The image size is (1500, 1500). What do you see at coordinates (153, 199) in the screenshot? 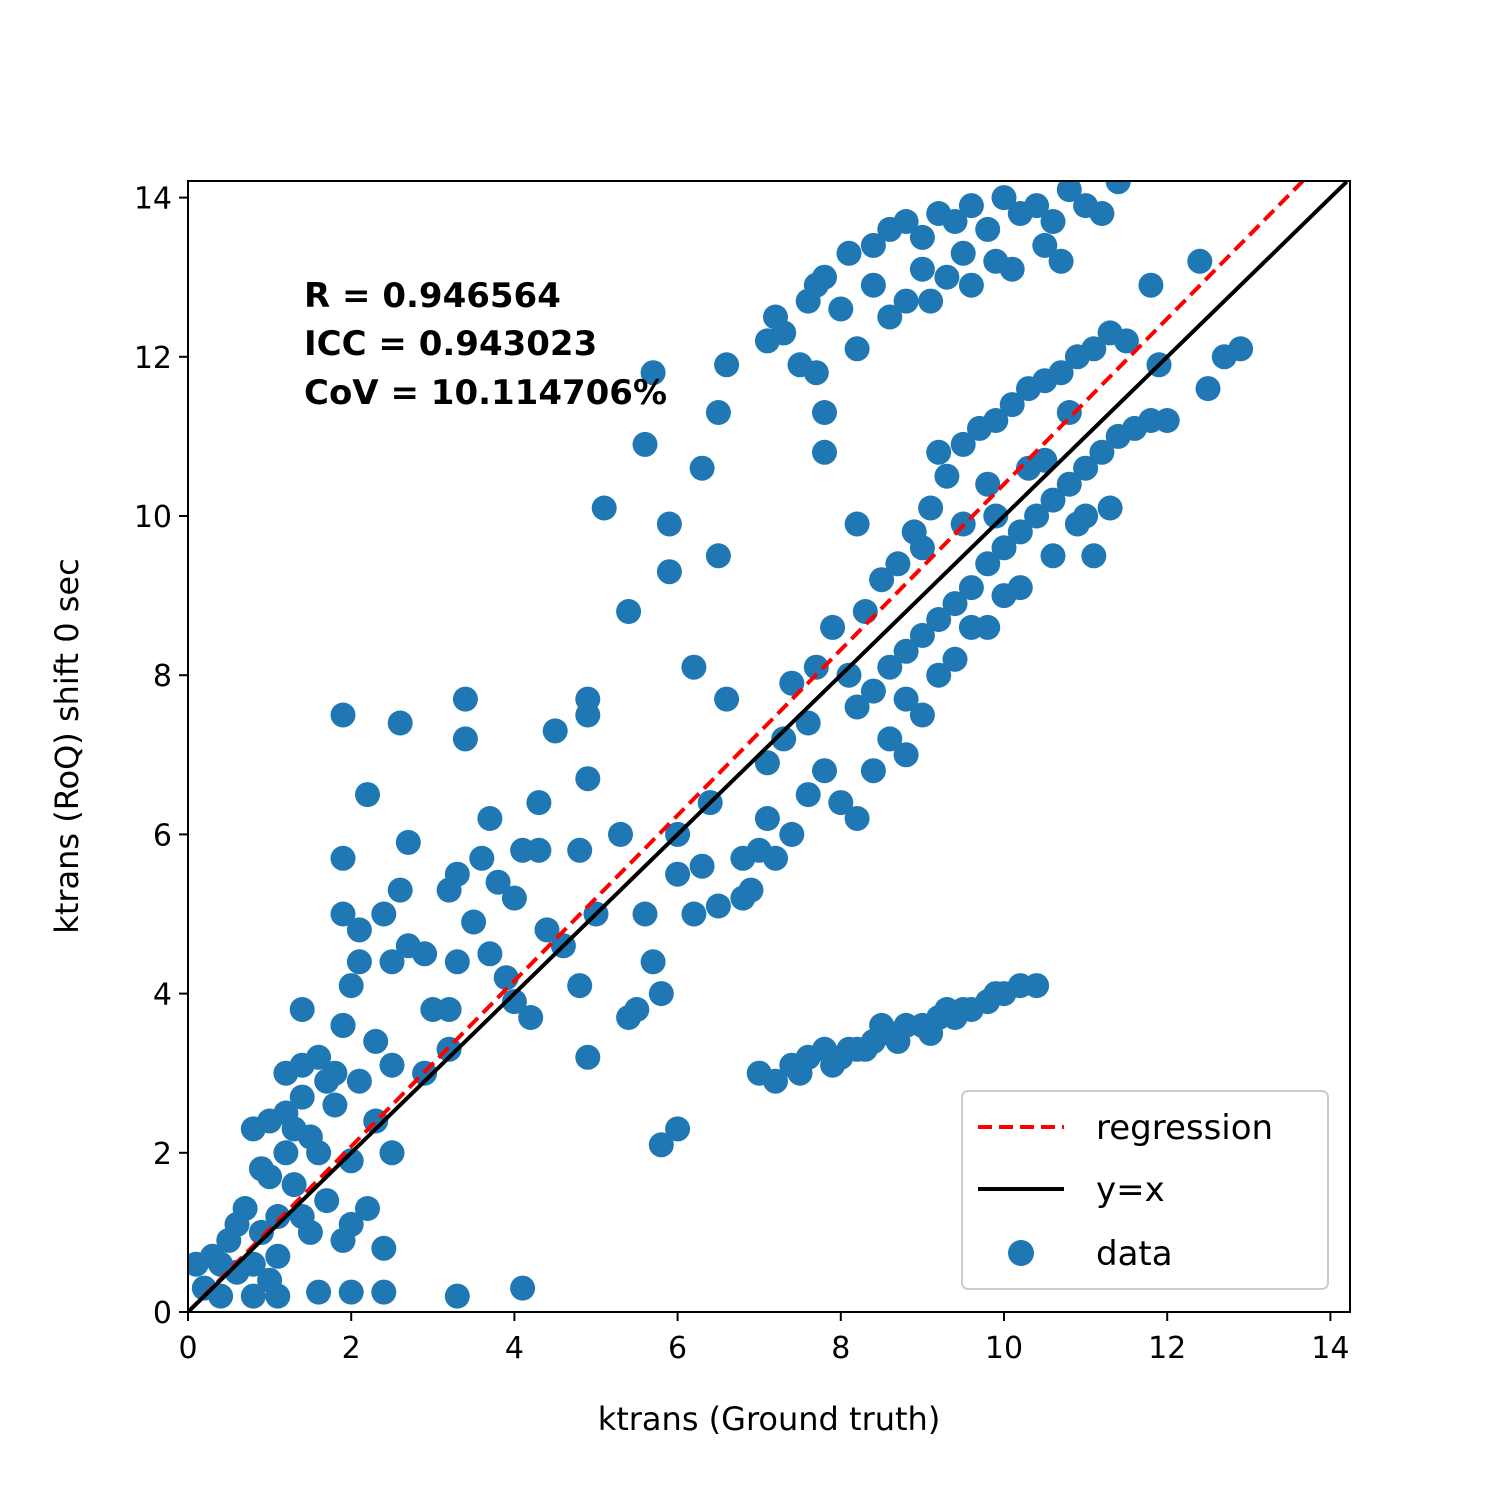
I see `y-tick-label-14: 14` at bounding box center [153, 199].